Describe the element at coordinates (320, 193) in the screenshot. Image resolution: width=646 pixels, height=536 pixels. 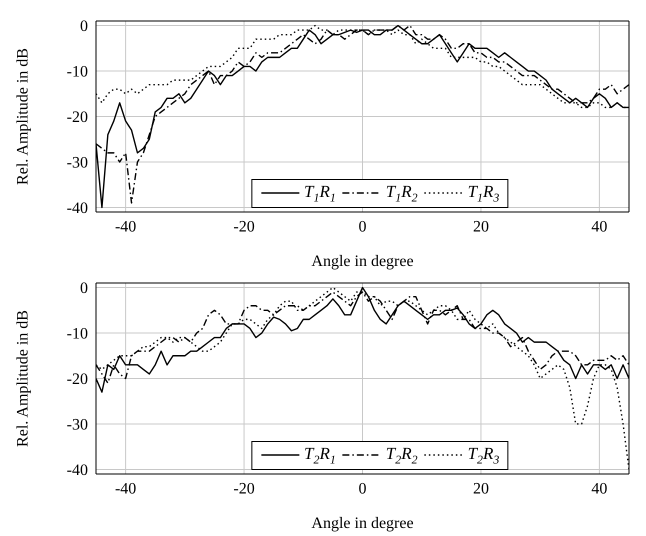
I see `legend-label: T$_{1}$R$_{1}$` at that location.